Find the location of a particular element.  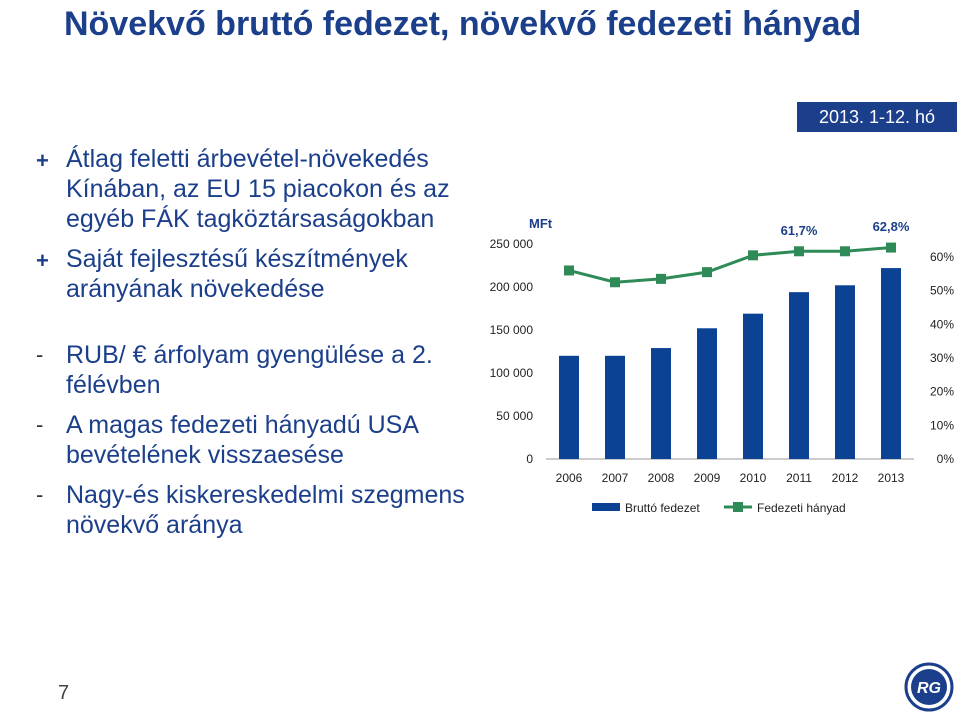

y-left-tick-label: 100 000 is located at coordinates (512, 373).